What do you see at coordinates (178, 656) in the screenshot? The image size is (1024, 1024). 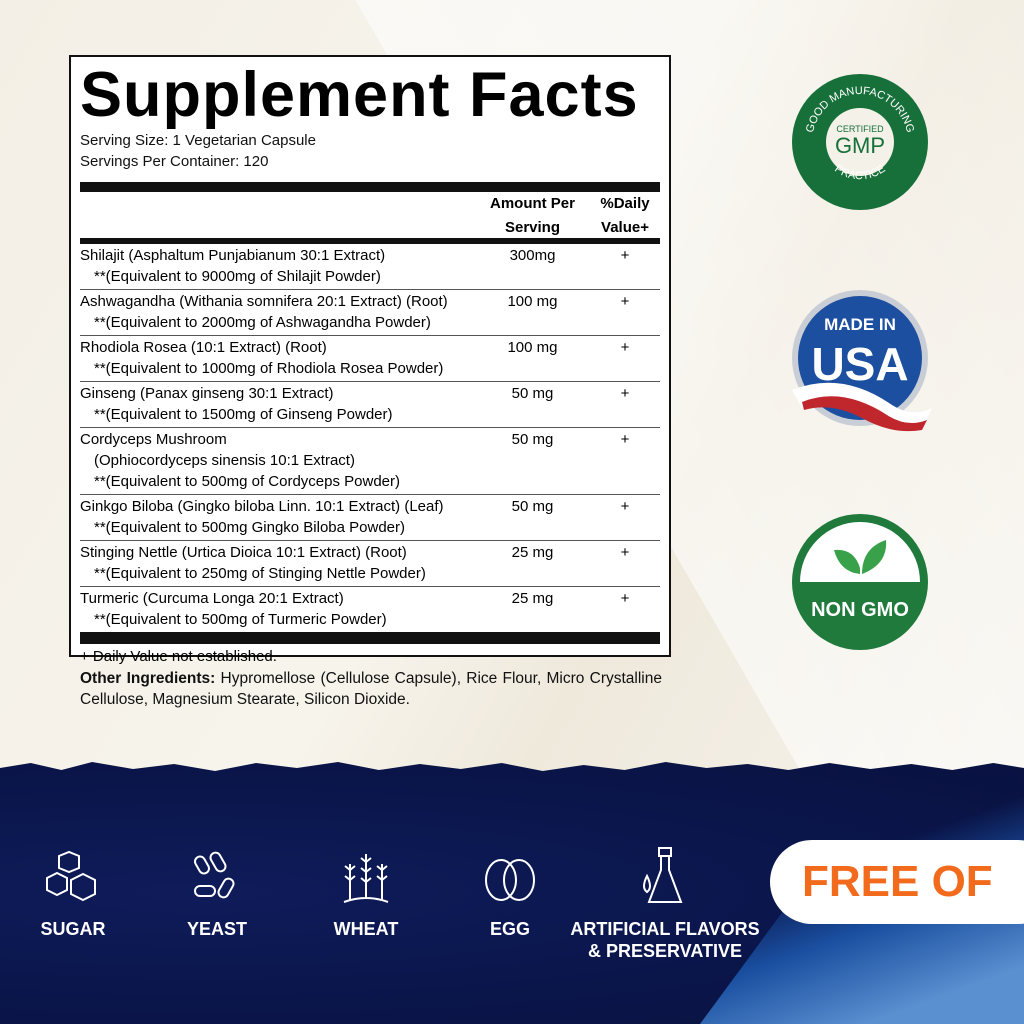 I see `footnote: + Daily Value not established.` at bounding box center [178, 656].